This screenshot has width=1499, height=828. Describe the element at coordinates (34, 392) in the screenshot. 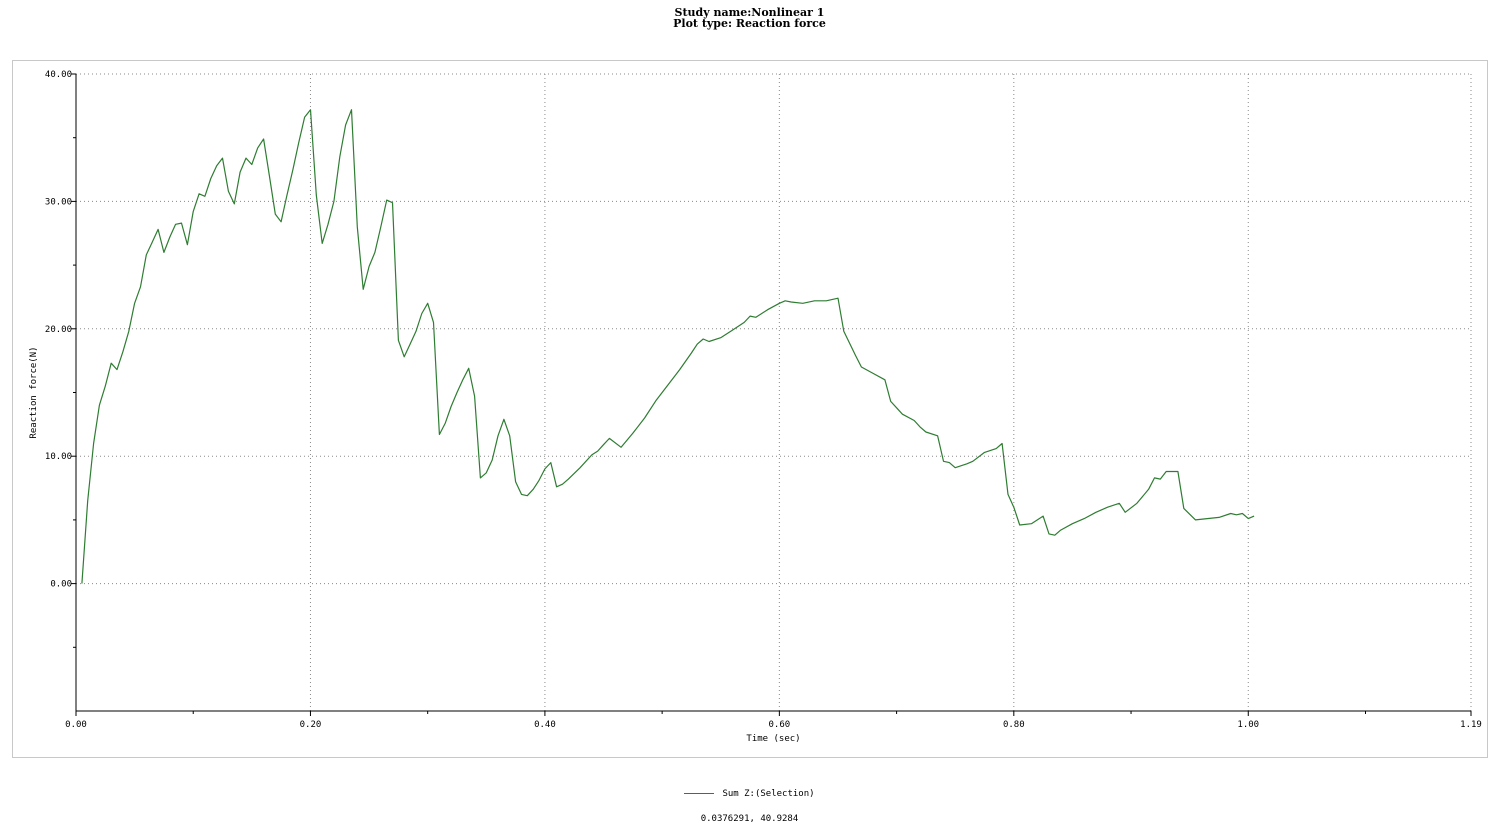

I see `y-axis-label: Reaction force(N)` at that location.